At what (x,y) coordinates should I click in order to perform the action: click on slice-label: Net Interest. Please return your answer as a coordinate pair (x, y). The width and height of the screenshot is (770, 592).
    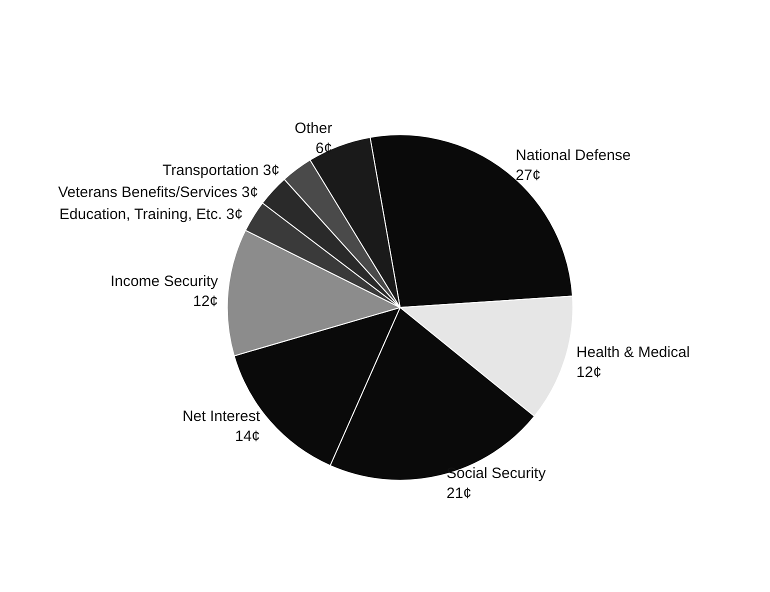
    Looking at the image, I should click on (221, 417).